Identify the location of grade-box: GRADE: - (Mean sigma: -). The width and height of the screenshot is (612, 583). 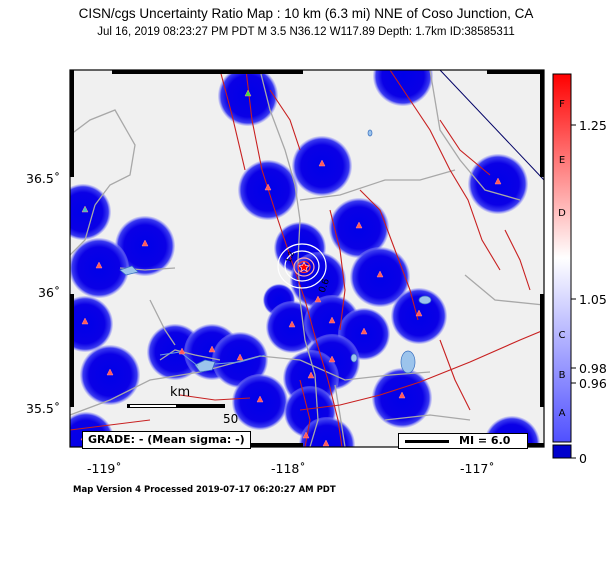
(166, 440).